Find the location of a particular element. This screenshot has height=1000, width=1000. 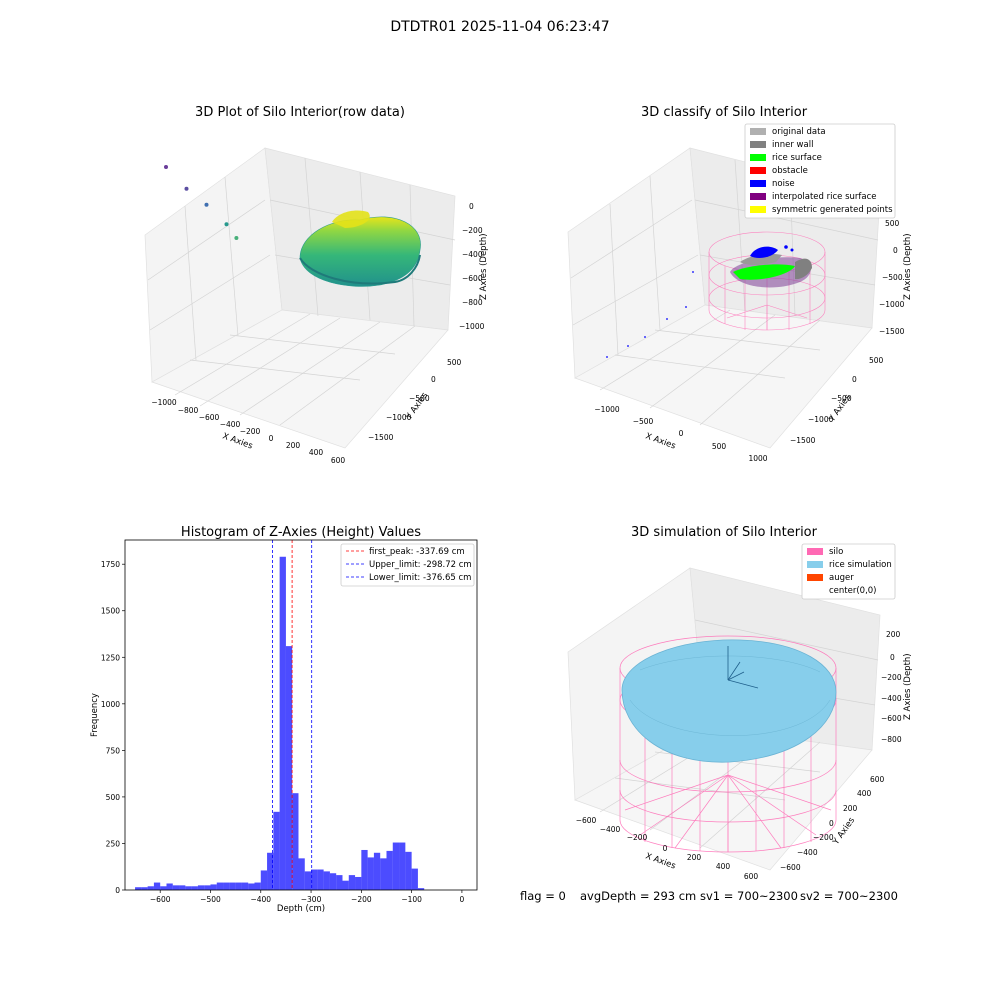

x-tick: 200 is located at coordinates (293, 445).